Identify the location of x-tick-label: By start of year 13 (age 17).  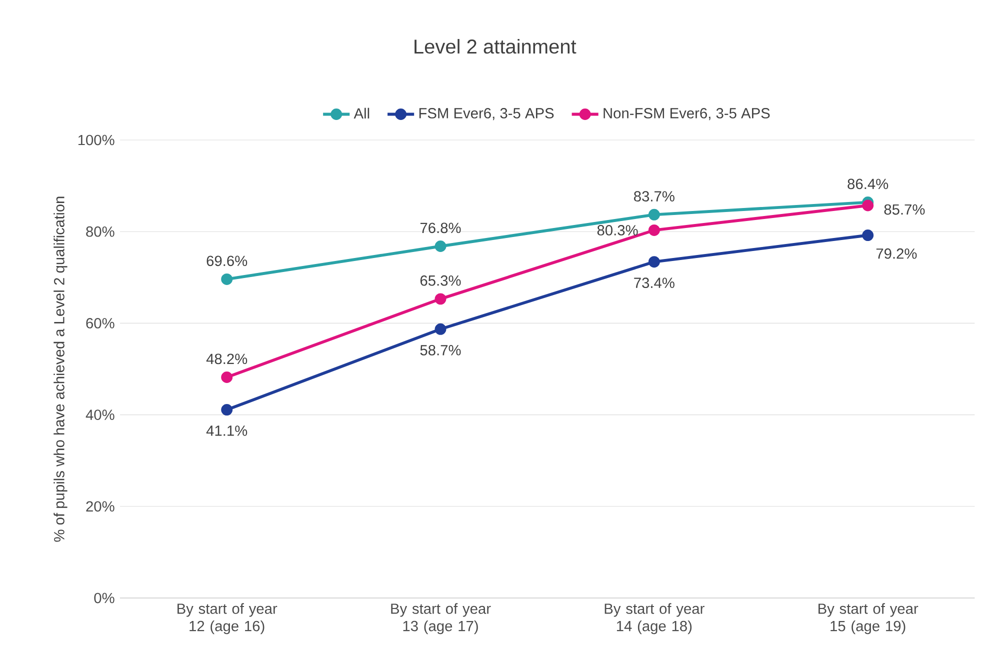
(441, 618).